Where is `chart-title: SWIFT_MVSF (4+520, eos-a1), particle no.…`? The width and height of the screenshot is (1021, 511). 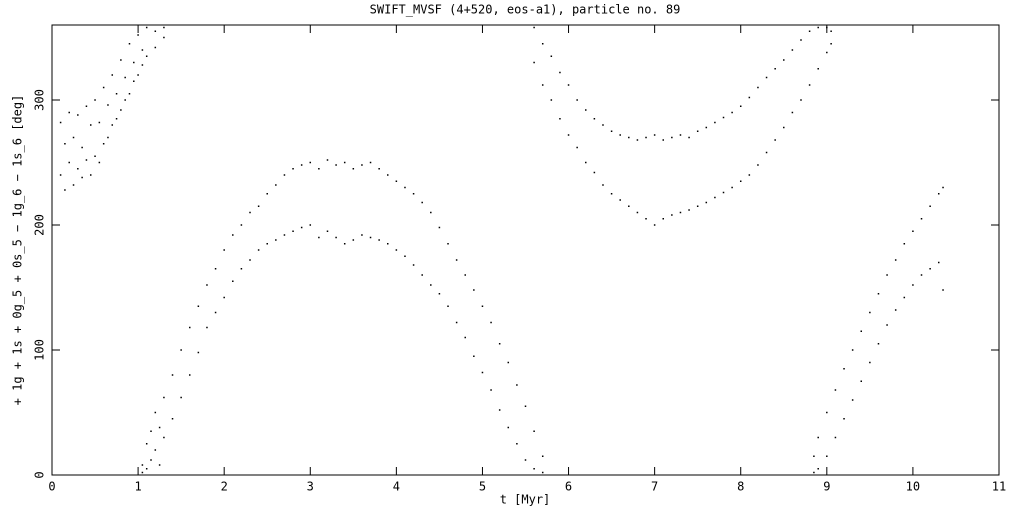 chart-title: SWIFT_MVSF (4+520, eos-a1), particle no.… is located at coordinates (525, 10).